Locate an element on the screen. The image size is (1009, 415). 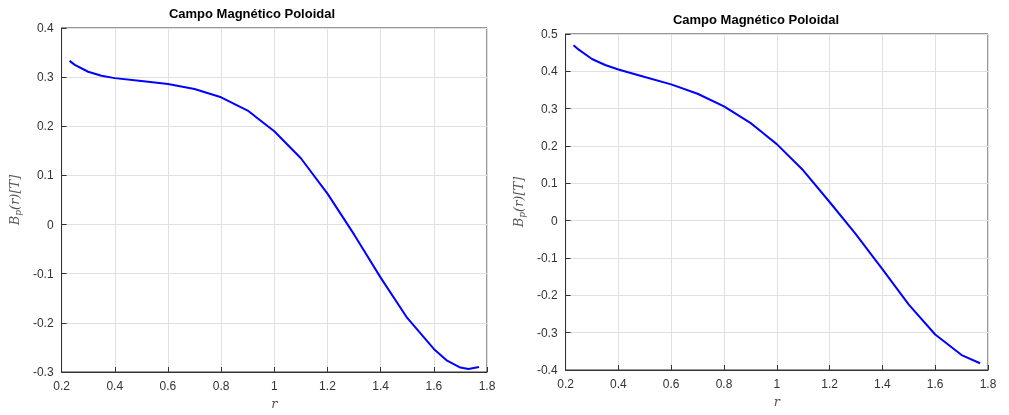
y-tick-label: -0.4 is located at coordinates (547, 370).